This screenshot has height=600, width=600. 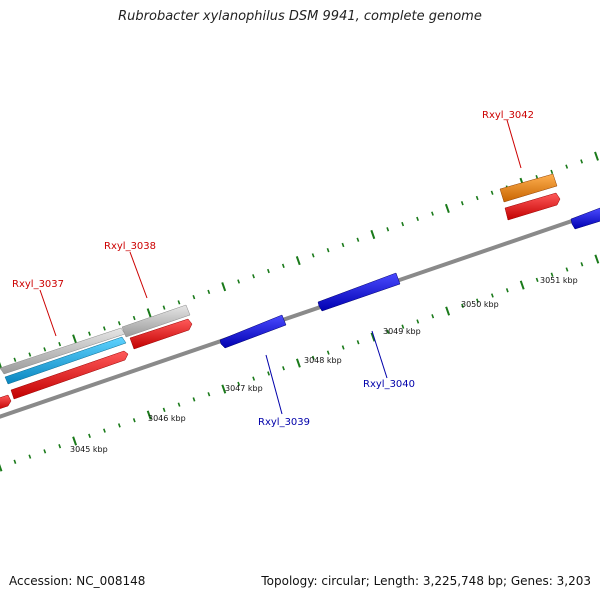 I want to click on scale-label: 3048 kbp, so click(x=323, y=360).